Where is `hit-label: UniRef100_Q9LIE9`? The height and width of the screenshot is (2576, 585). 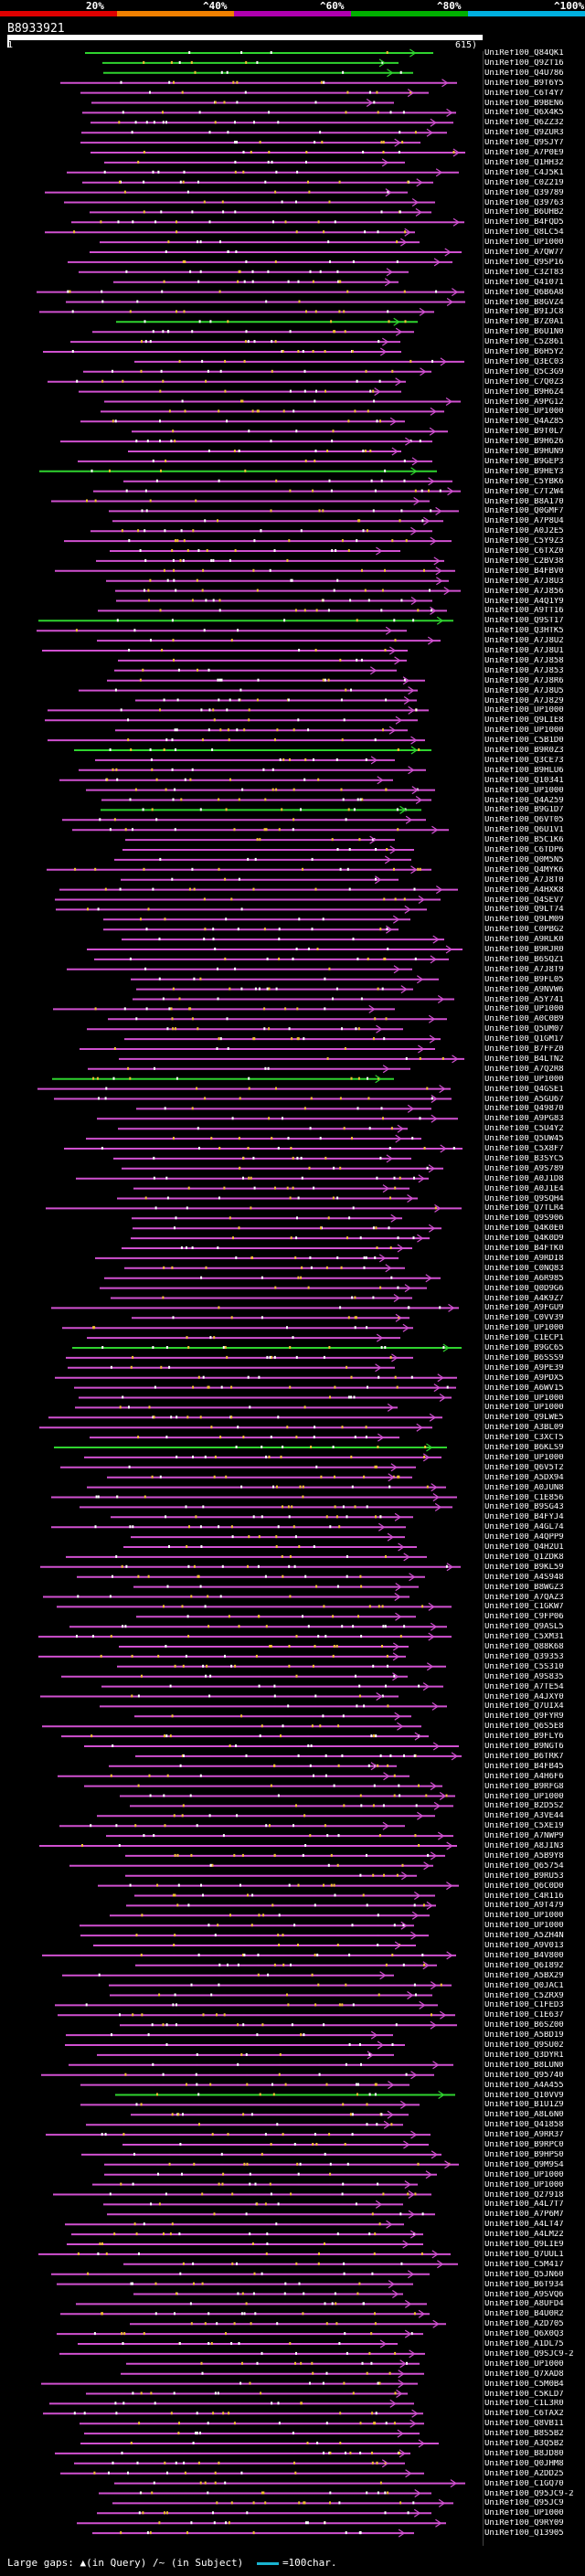 hit-label: UniRef100_Q9LIE9 is located at coordinates (524, 2245).